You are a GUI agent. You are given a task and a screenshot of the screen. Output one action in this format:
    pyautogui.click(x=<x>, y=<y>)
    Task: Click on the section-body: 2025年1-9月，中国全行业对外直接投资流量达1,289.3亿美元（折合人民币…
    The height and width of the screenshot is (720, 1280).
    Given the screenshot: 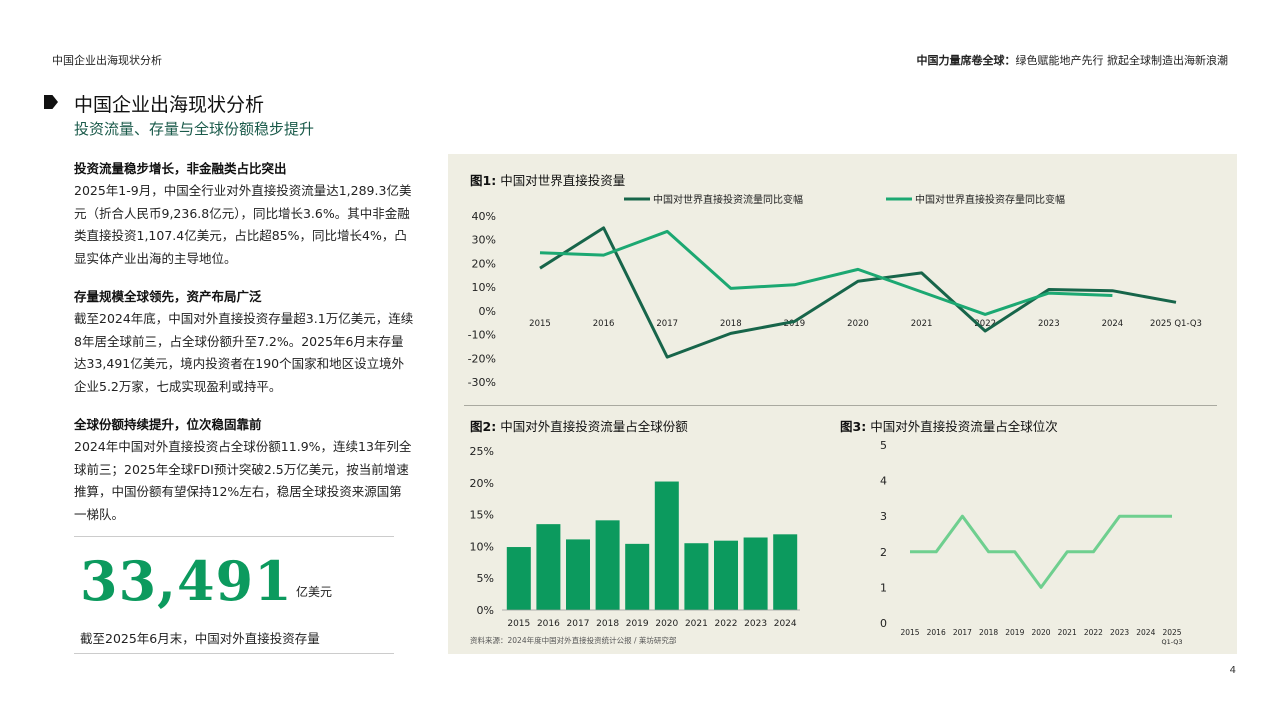 What is the action you would take?
    pyautogui.click(x=243, y=224)
    